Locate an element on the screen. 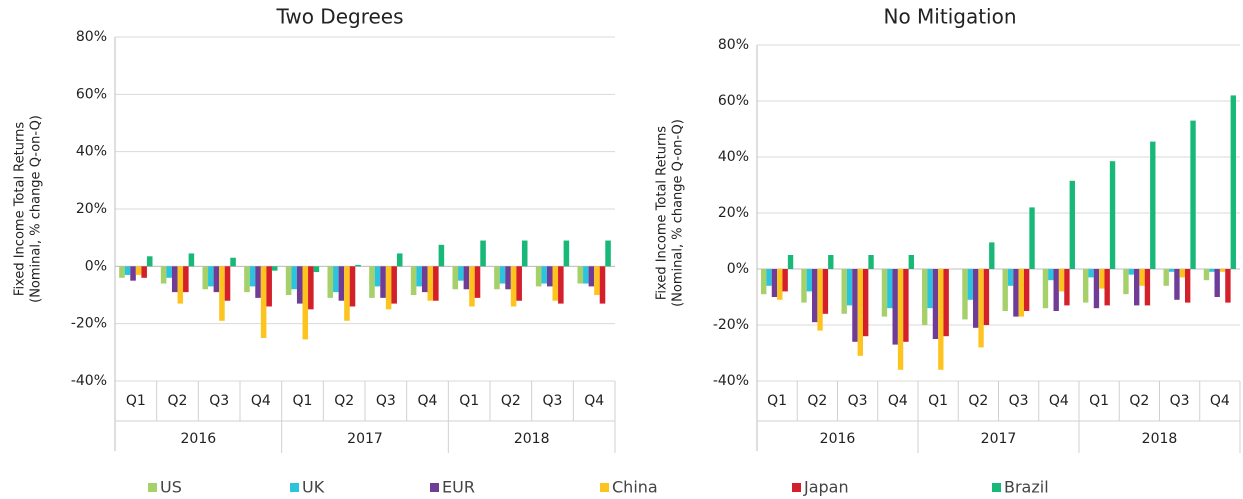 This screenshot has height=499, width=1243. y-tick-label: 0% is located at coordinates (738, 269).